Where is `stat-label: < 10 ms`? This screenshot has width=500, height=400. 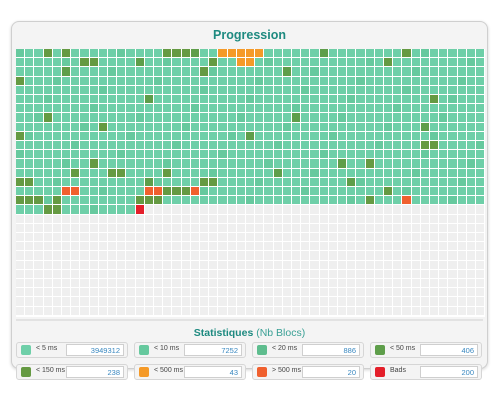
stat-label: < 10 ms is located at coordinates (167, 348).